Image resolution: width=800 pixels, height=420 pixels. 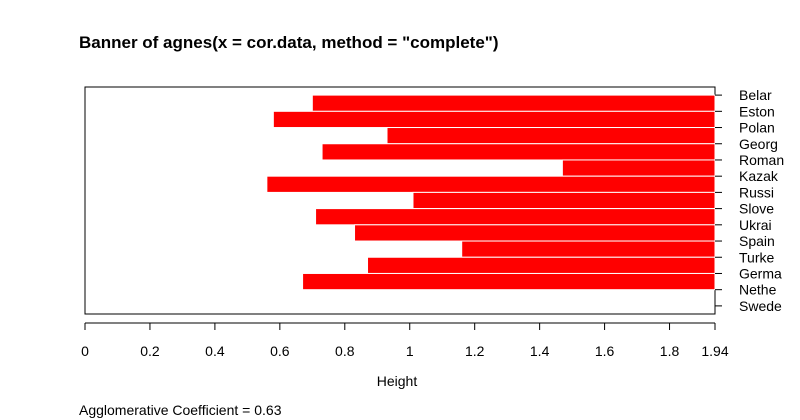 I want to click on row-label: Eston, so click(x=757, y=111).